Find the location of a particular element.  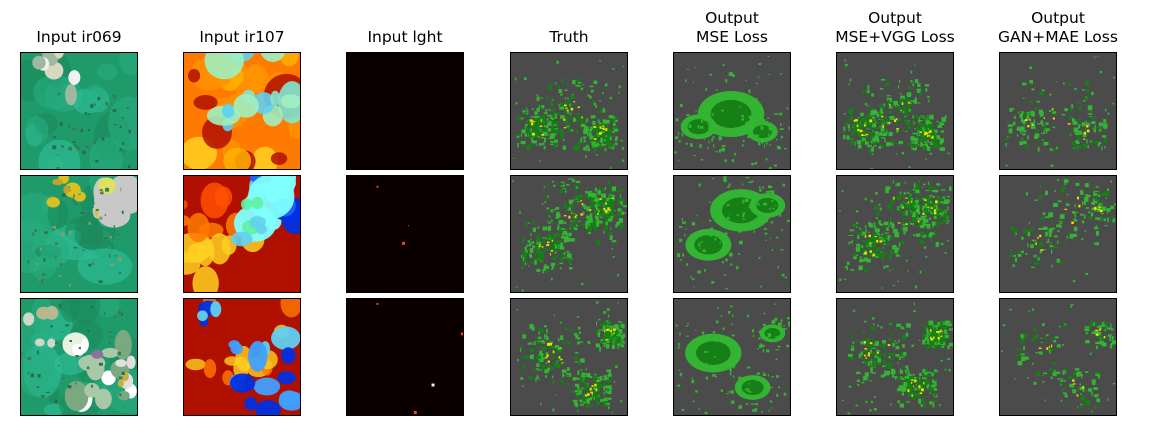

column-title-line: GAN+MAE Loss is located at coordinates (1058, 37).